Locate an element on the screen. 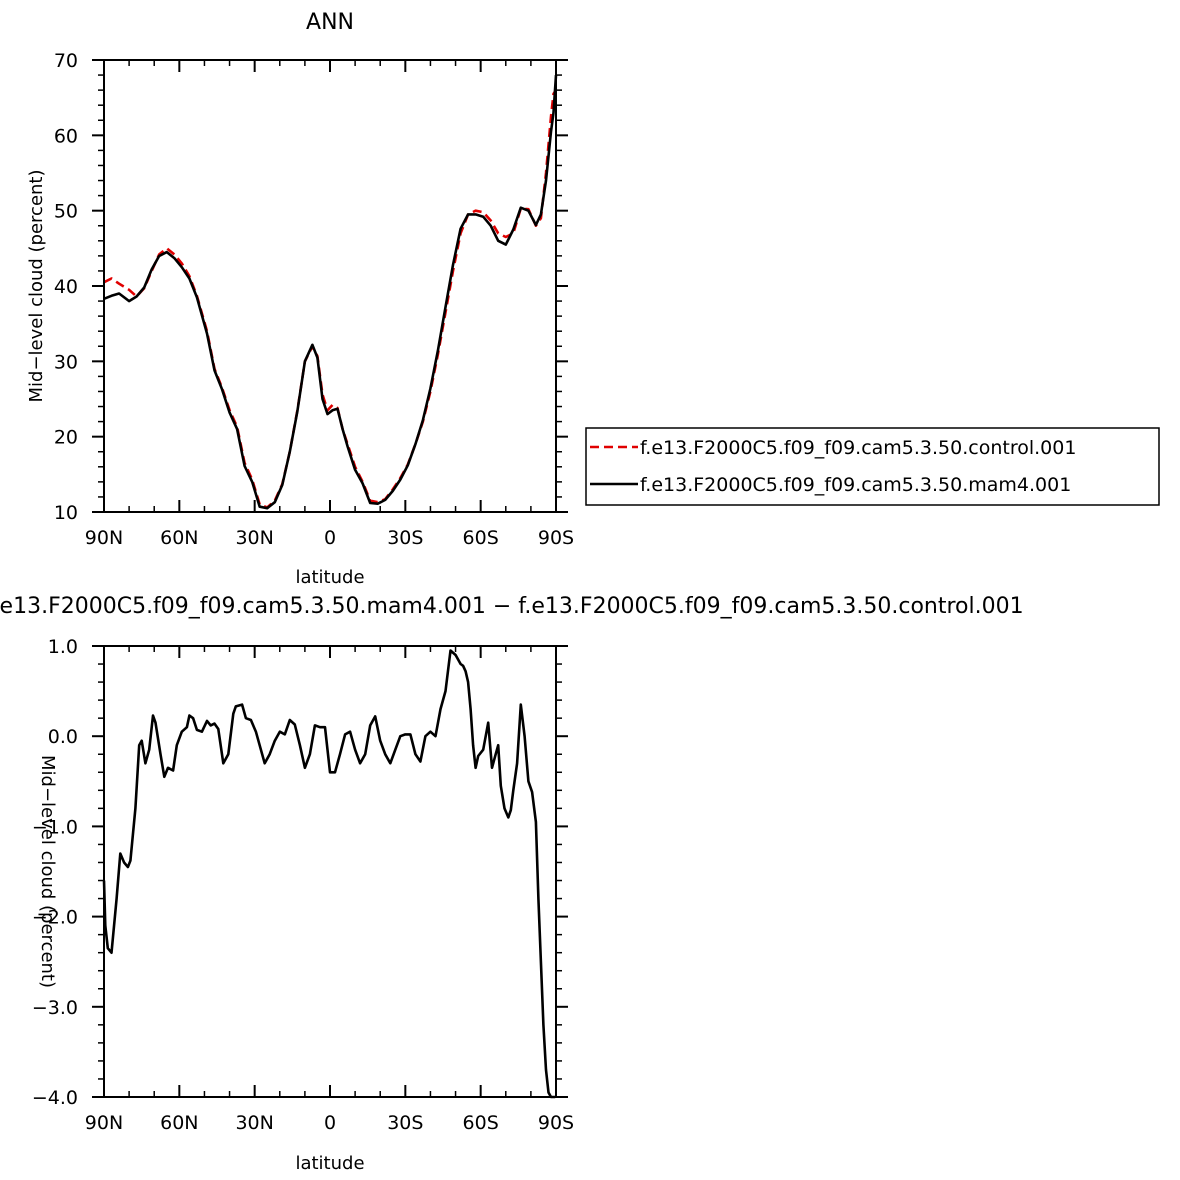  y-tick-label: 60 is located at coordinates (66, 136).